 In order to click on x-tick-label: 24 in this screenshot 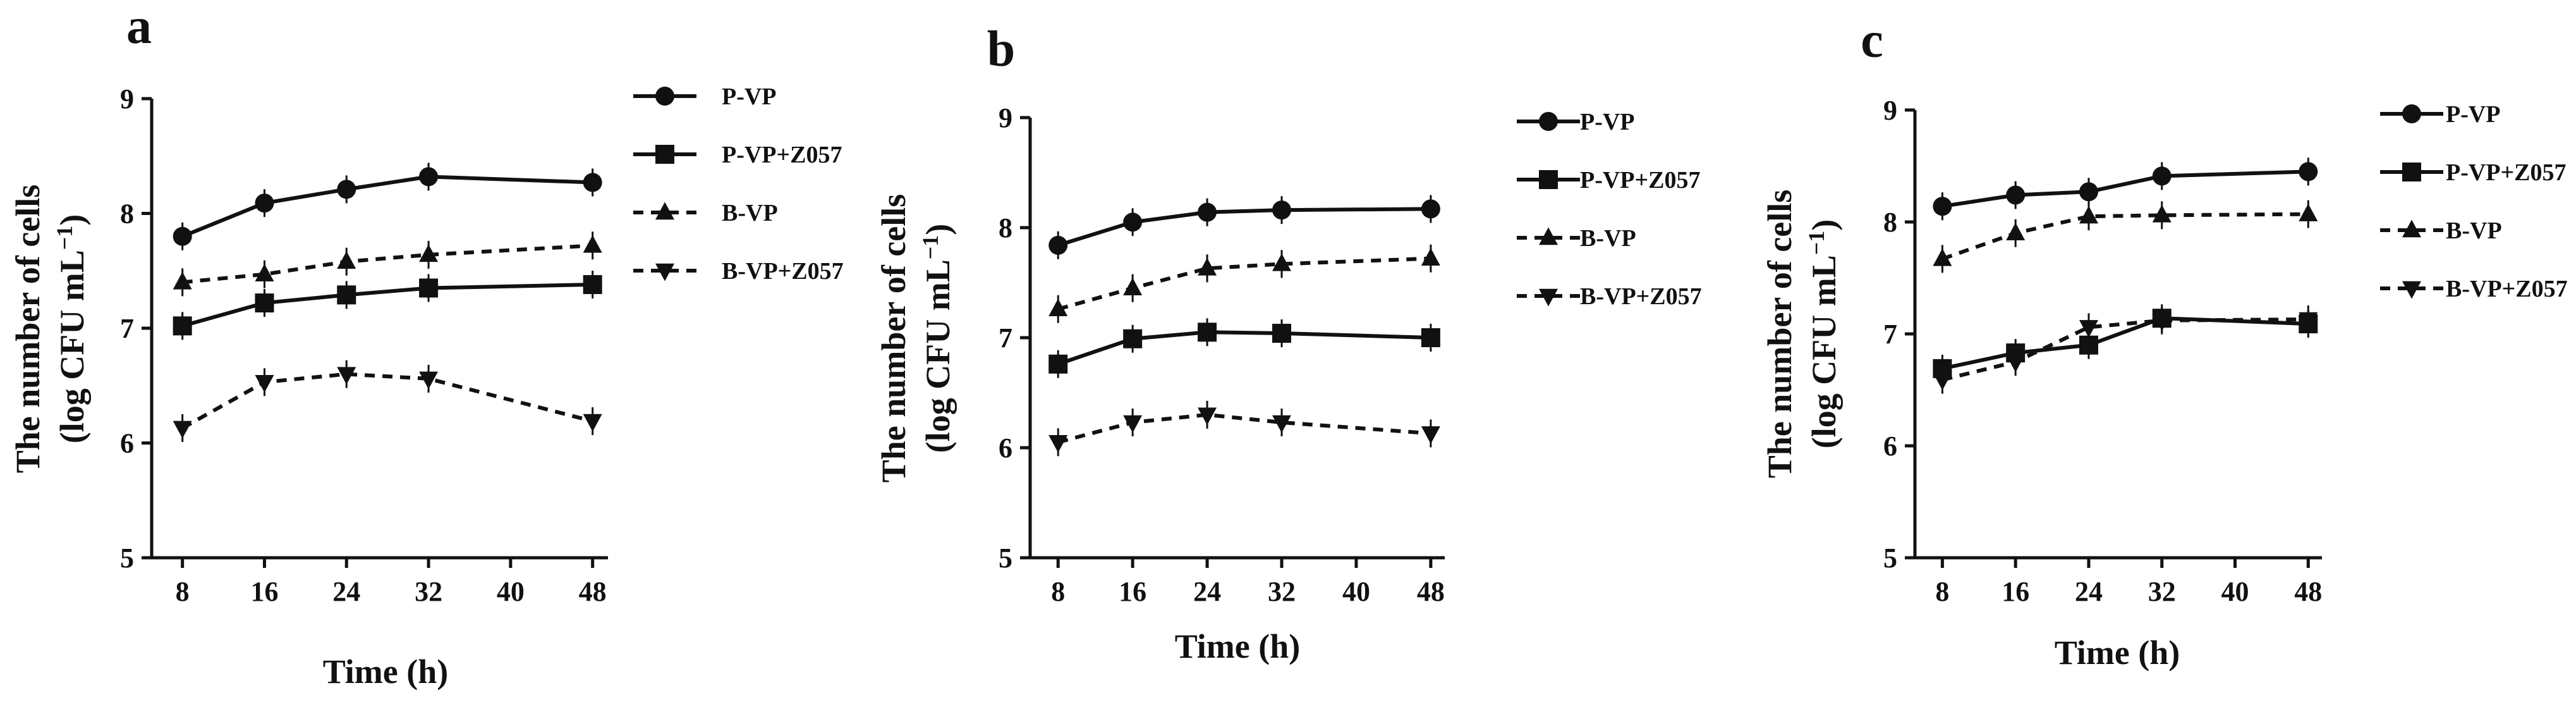, I will do `click(1207, 591)`.